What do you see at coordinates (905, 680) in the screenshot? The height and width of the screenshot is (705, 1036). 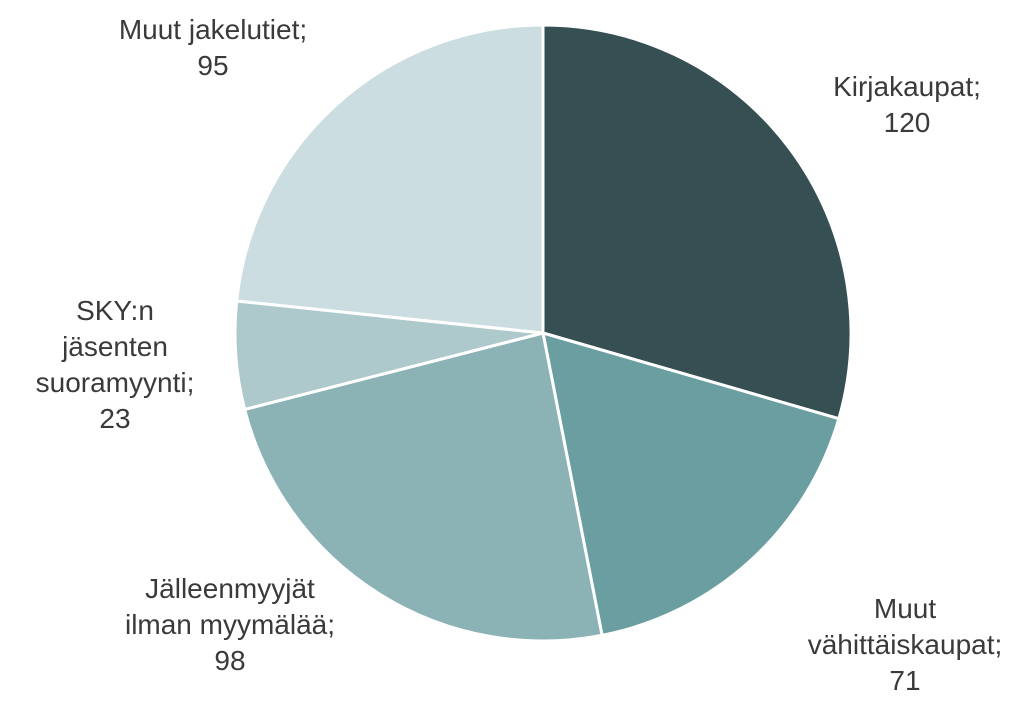 I see `value-label: 71` at bounding box center [905, 680].